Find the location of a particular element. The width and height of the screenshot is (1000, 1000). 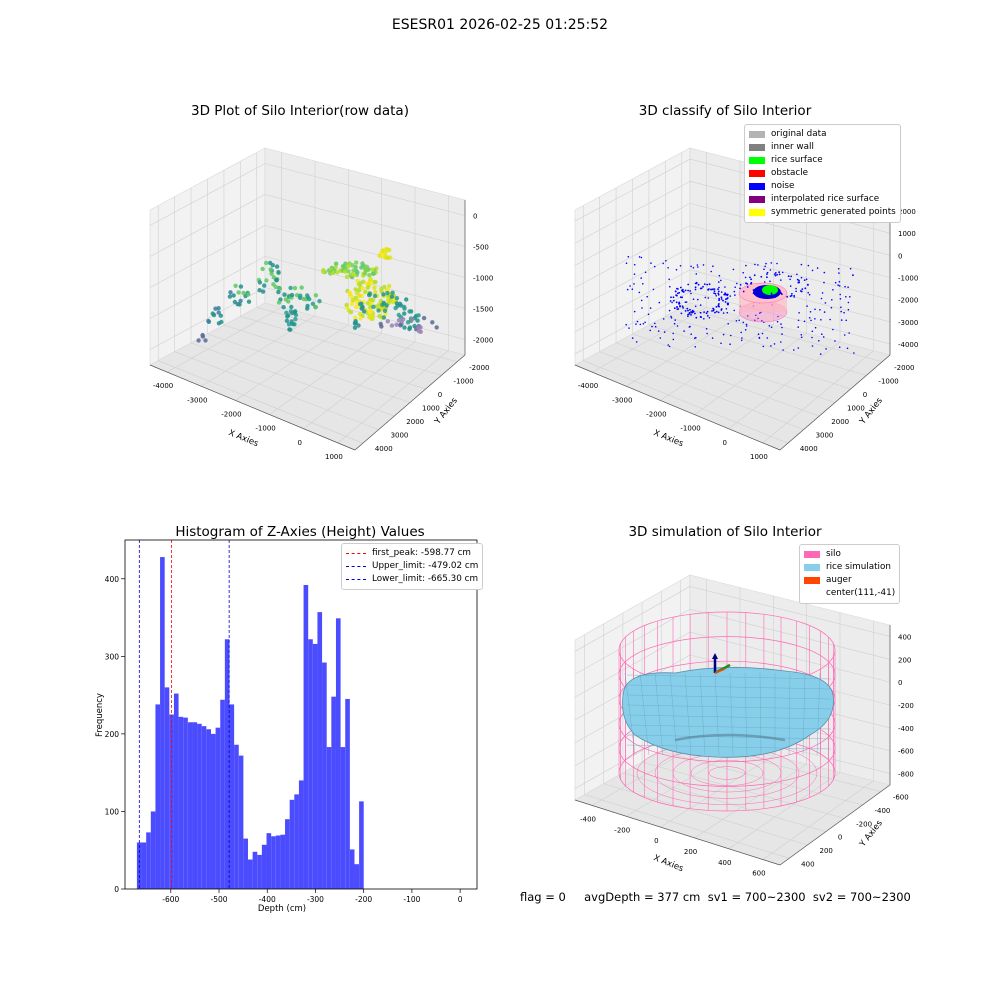

legend-item: center(111,-41) is located at coordinates (849, 593).